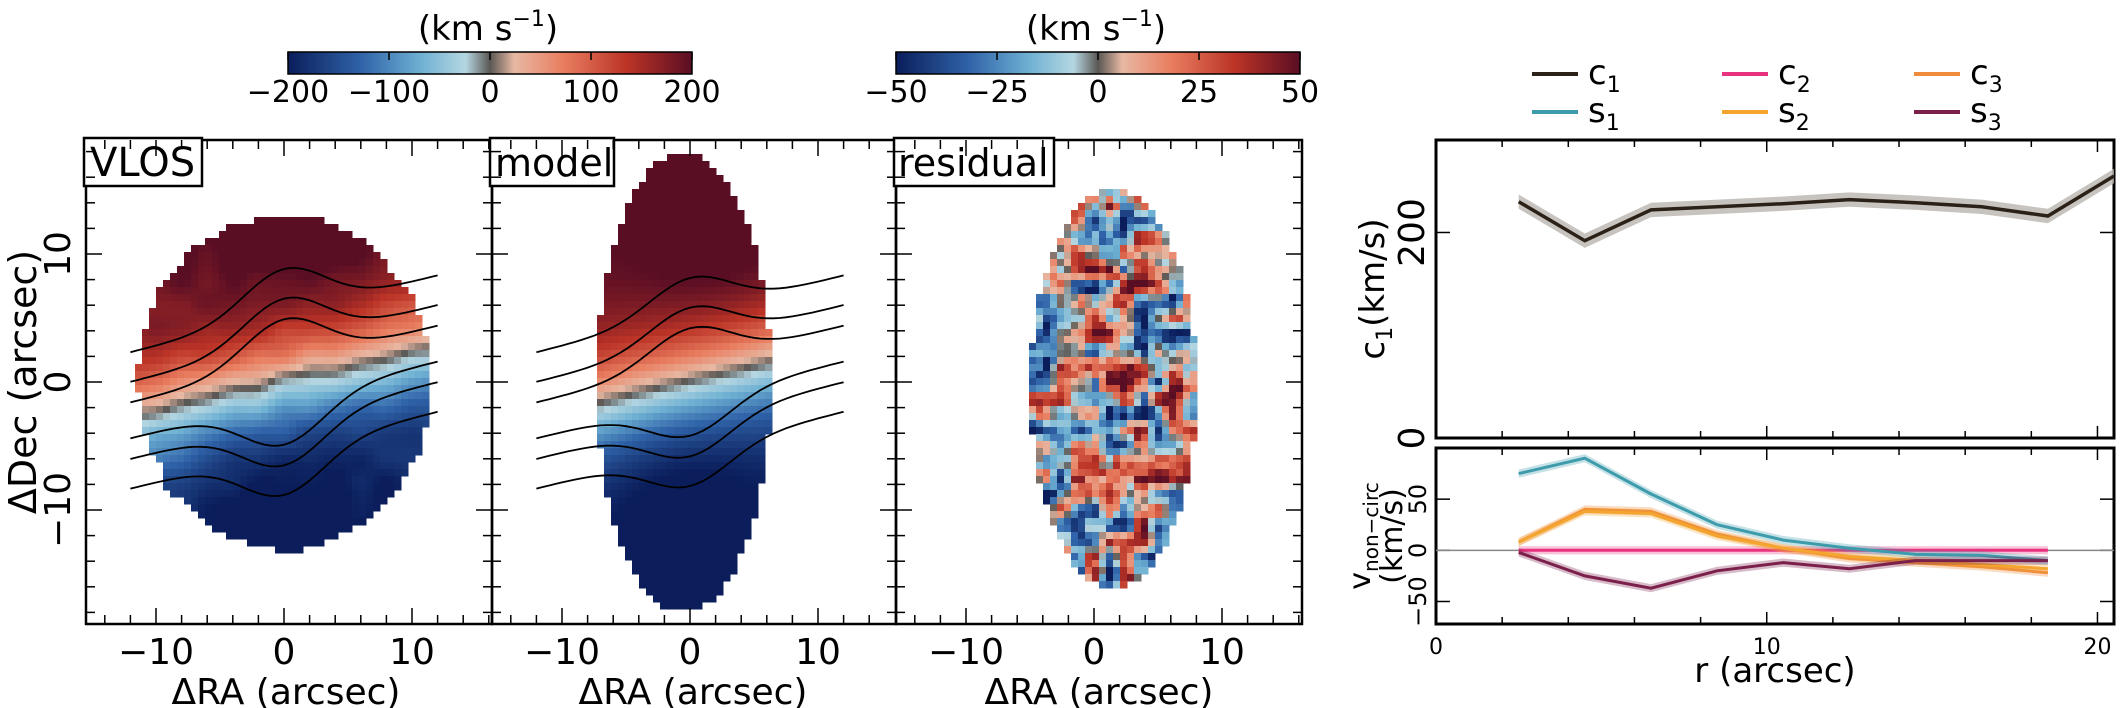 The height and width of the screenshot is (708, 2125). I want to click on map-ytick-label: 10, so click(58, 254).